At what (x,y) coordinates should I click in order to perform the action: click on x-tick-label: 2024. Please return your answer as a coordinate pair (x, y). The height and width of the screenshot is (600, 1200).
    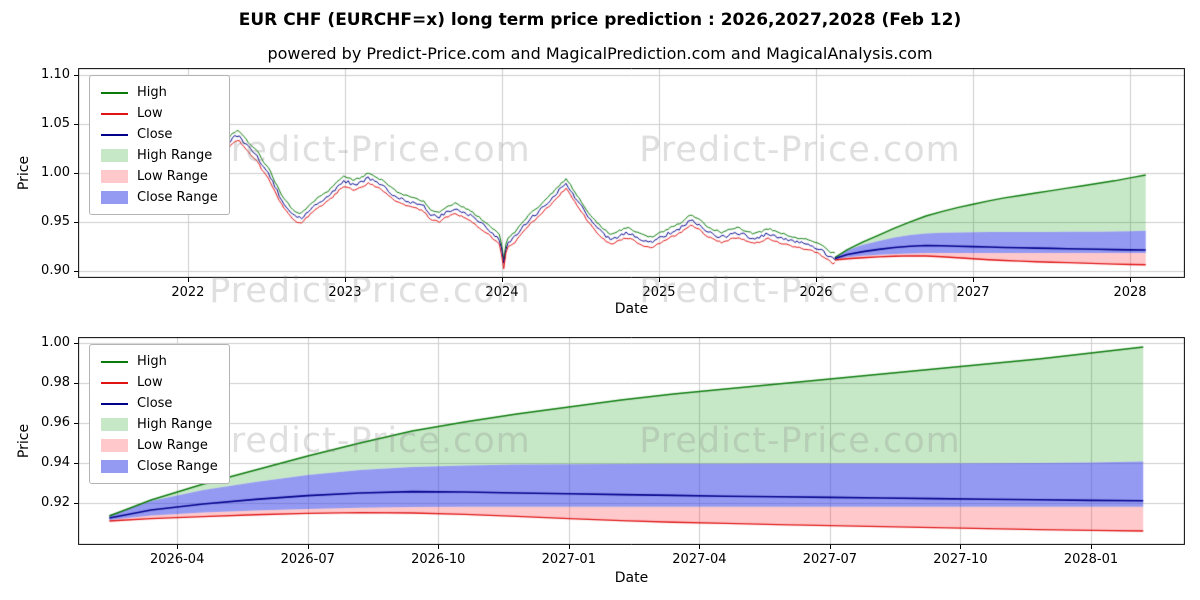
    Looking at the image, I should click on (502, 292).